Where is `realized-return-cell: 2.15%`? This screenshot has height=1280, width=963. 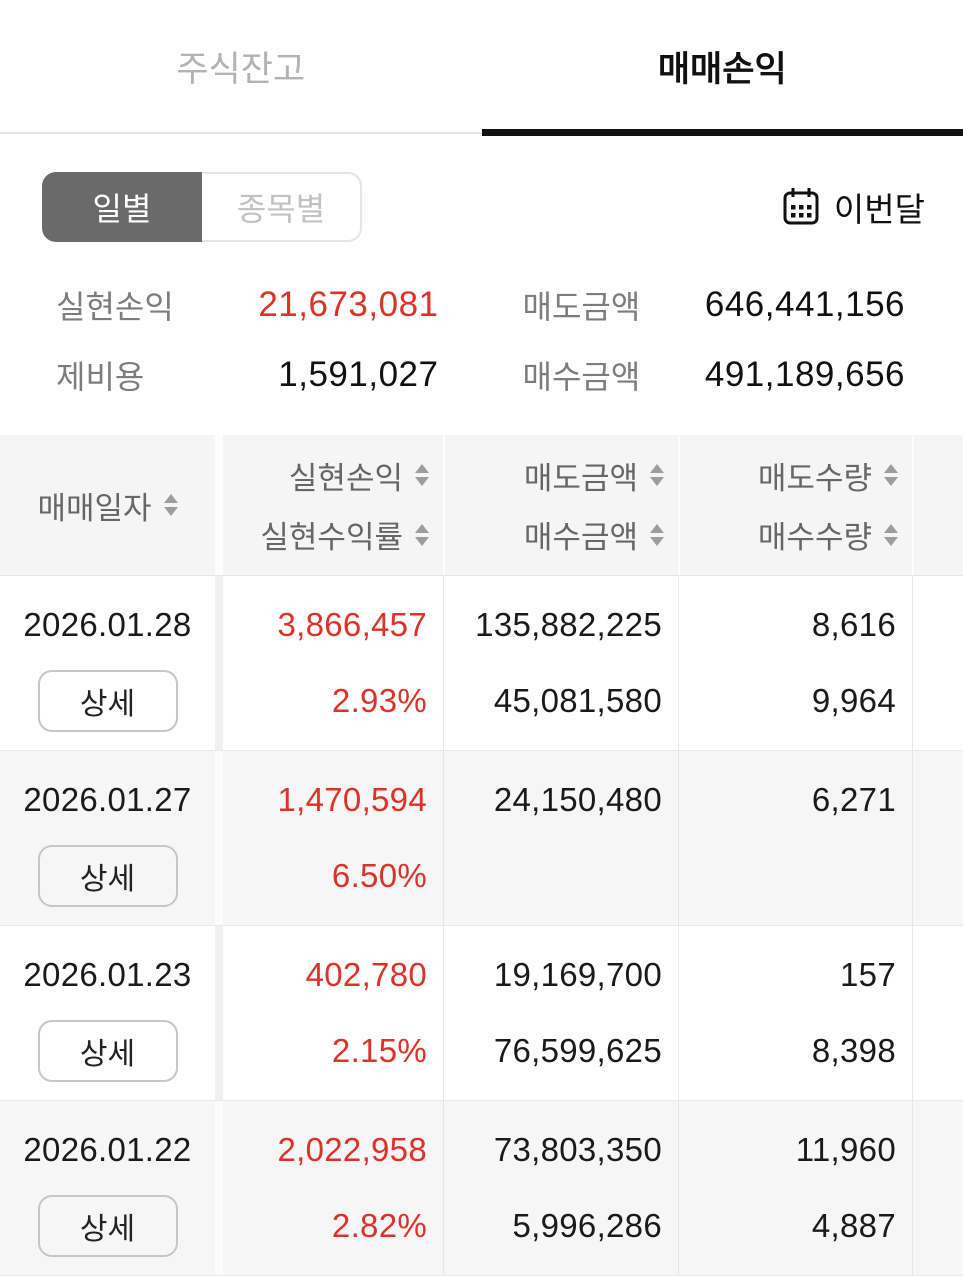 realized-return-cell: 2.15% is located at coordinates (379, 1051).